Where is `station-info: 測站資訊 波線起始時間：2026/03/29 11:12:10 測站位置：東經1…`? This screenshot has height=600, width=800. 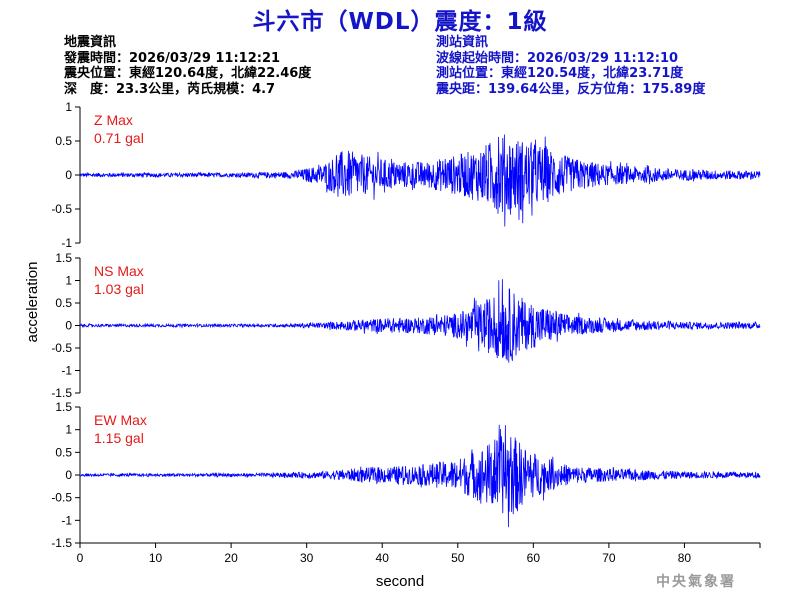
station-info: 測站資訊 波線起始時間：2026/03/29 11:12:10 測站位置：東經1… is located at coordinates (570, 66).